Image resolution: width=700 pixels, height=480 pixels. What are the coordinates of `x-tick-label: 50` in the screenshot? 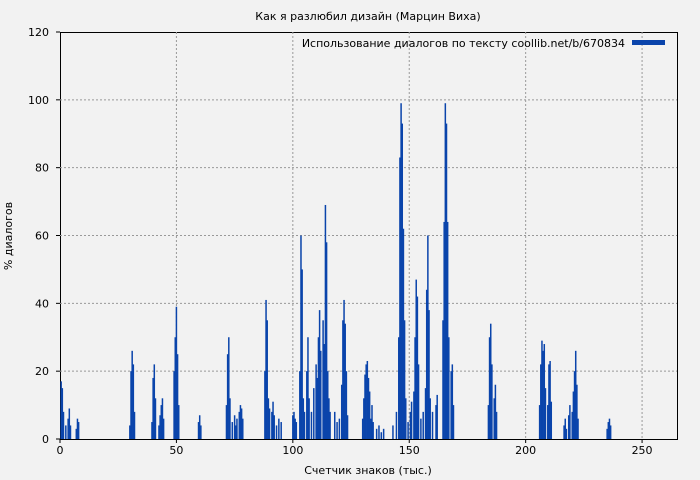 It's located at (176, 450).